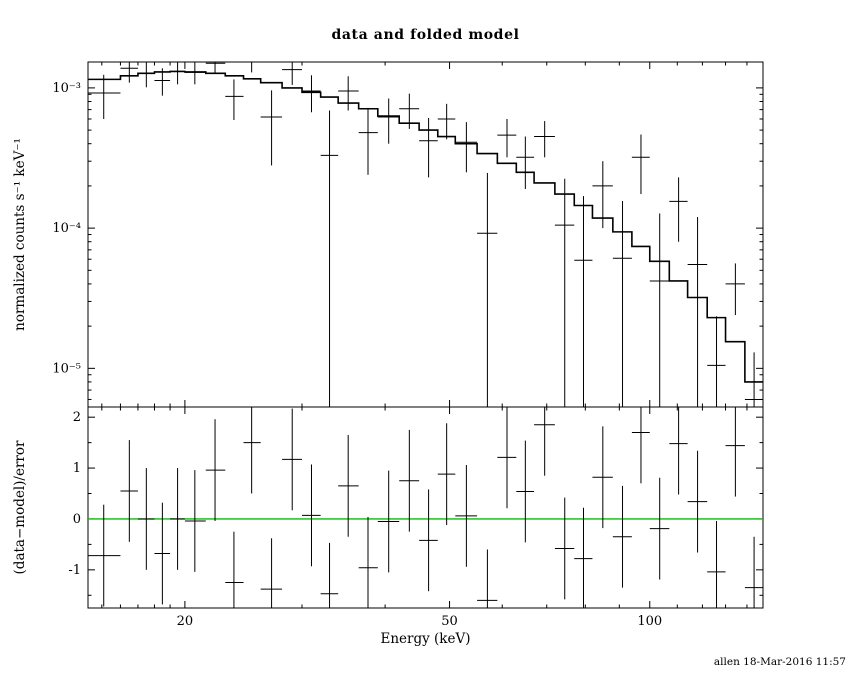  What do you see at coordinates (20, 507) in the screenshot?
I see `y-axis-label-bottom: (data−model)/error` at bounding box center [20, 507].